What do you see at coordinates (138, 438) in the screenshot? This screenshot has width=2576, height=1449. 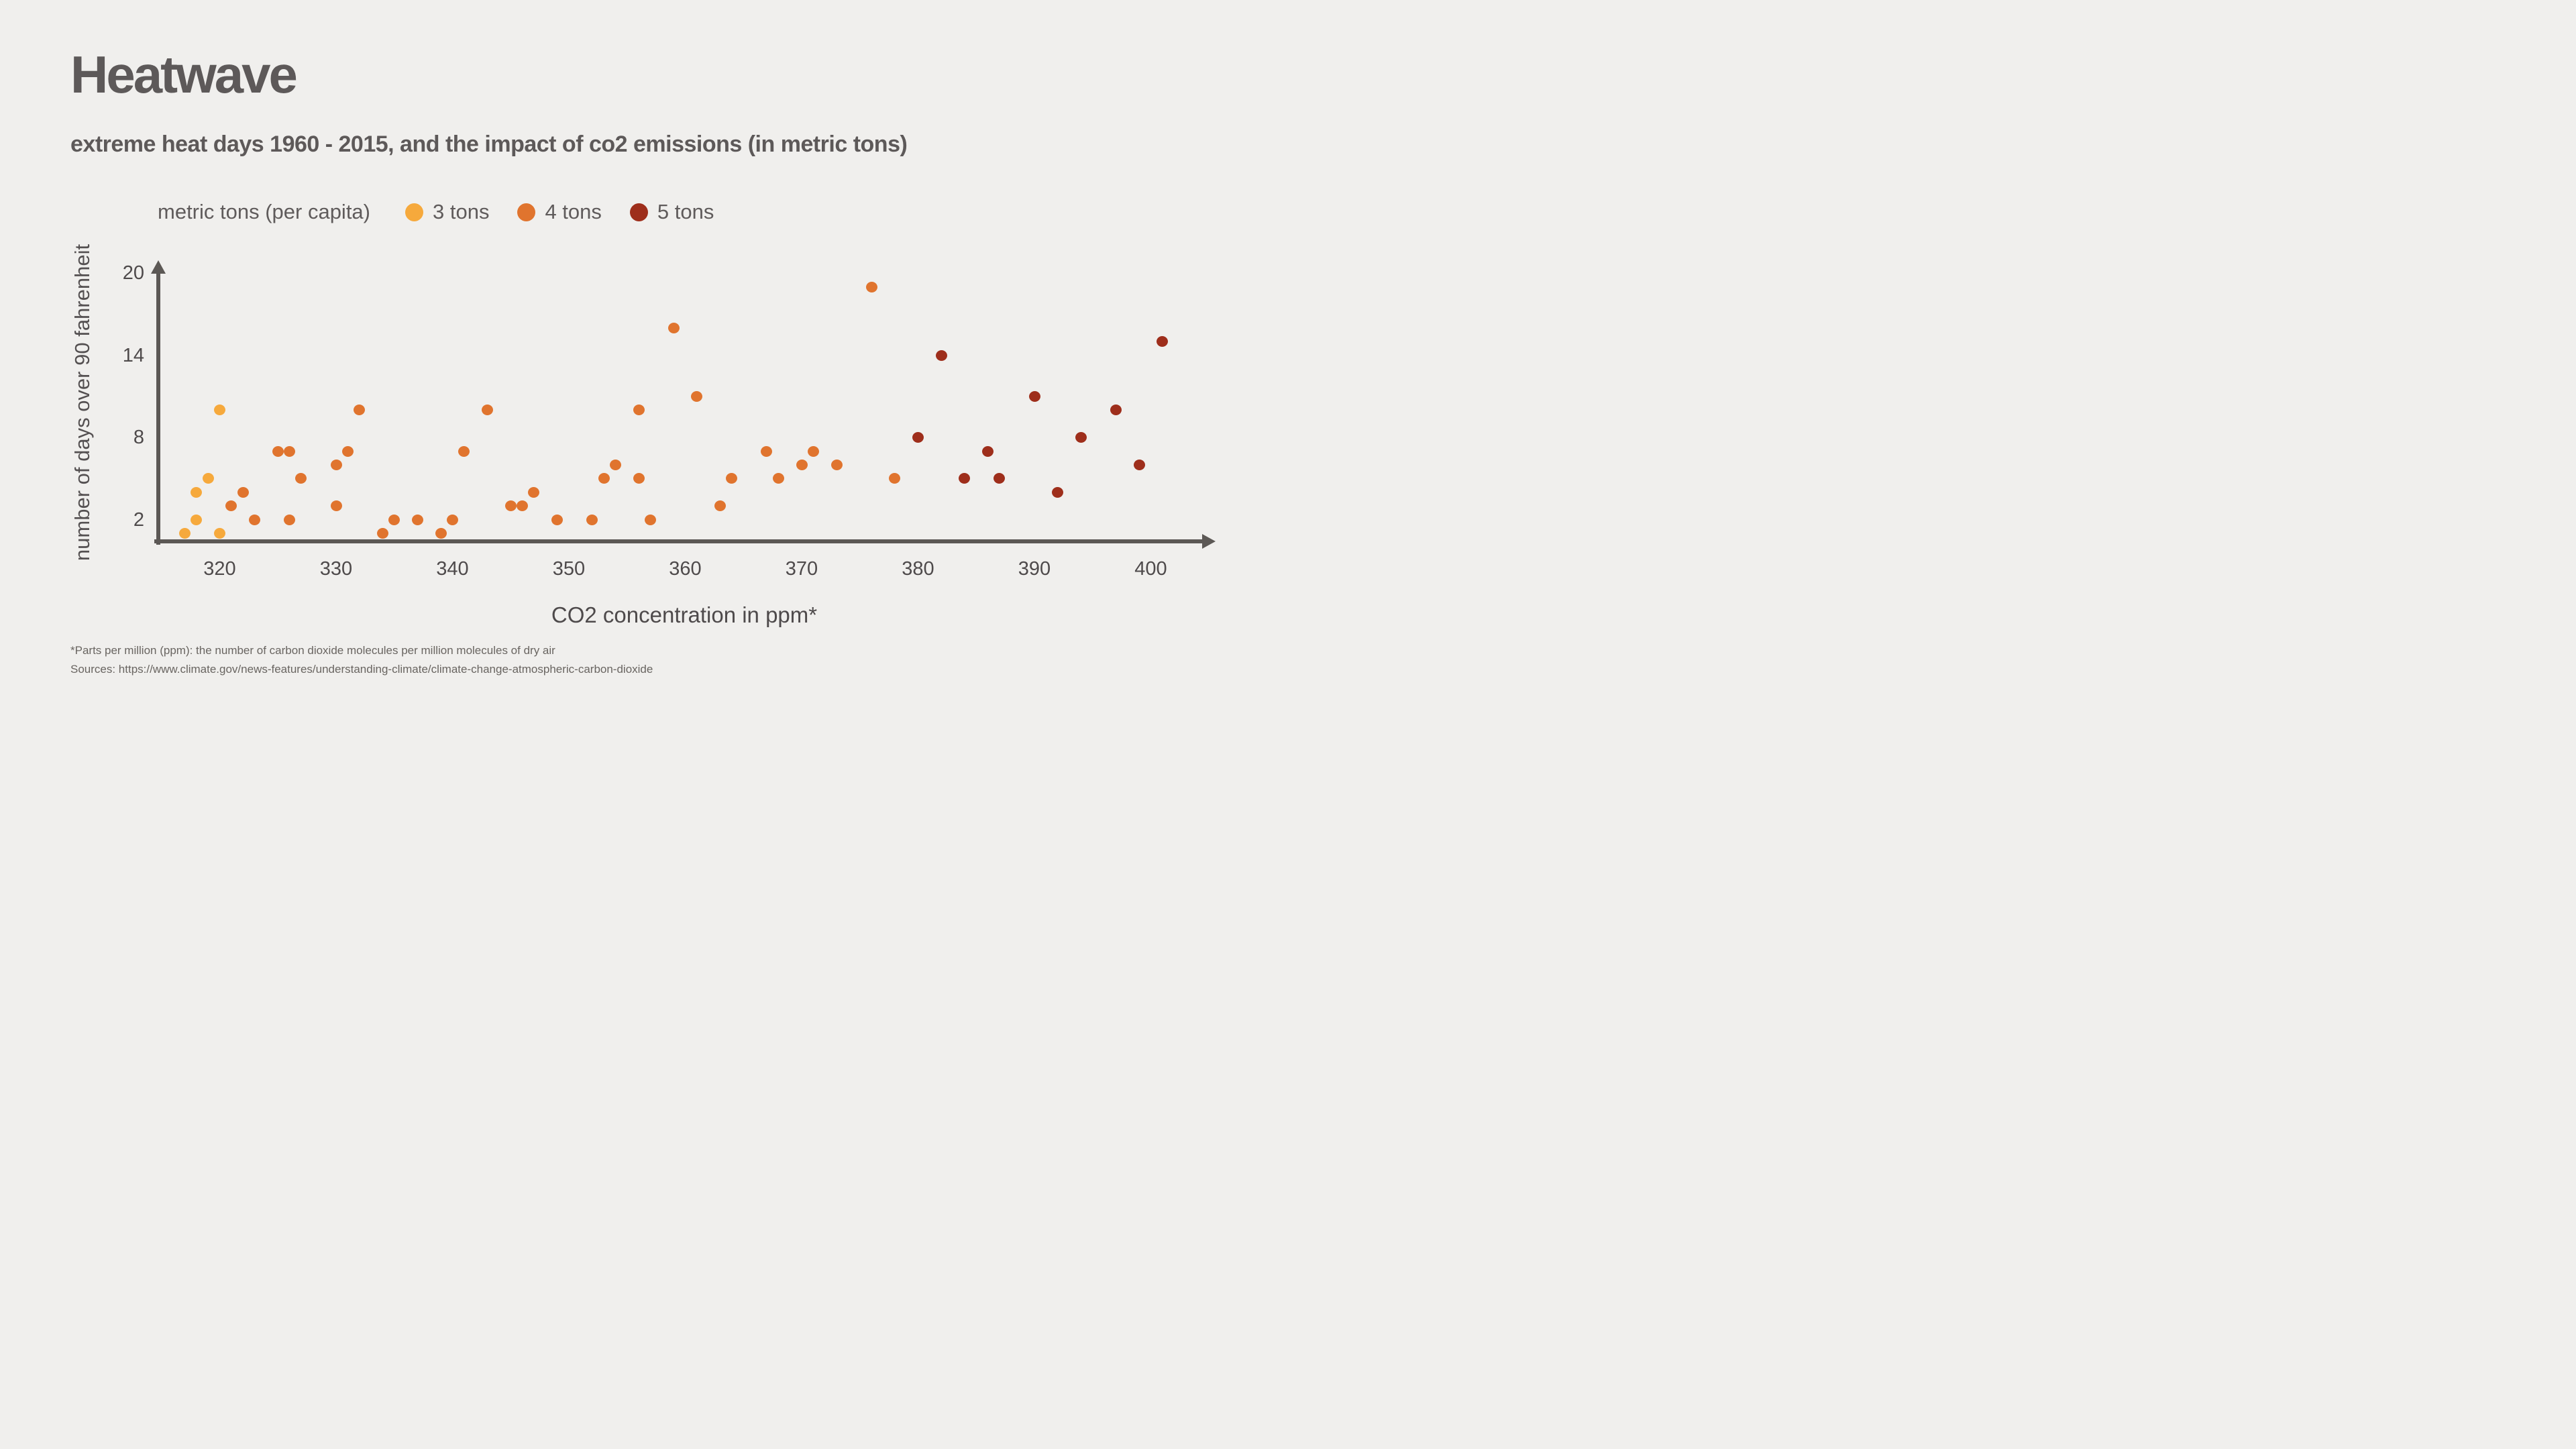 I see `y-tick-label: 8` at bounding box center [138, 438].